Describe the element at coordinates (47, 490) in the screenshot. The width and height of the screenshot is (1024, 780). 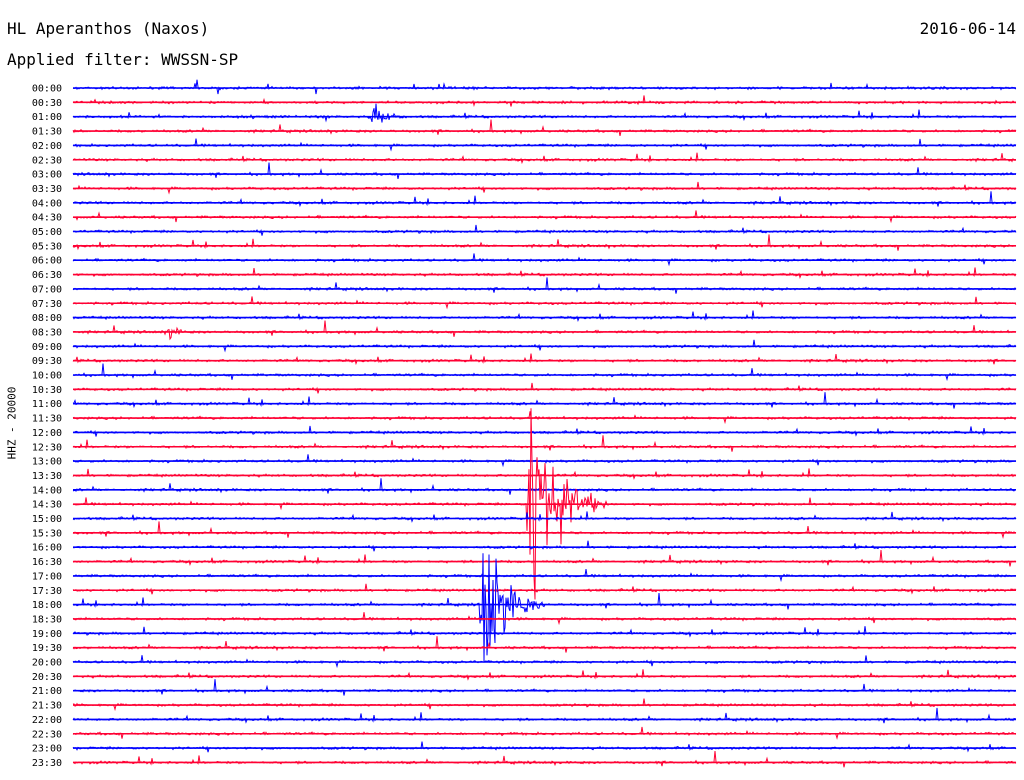
I see `row-time-label: 14:00` at that location.